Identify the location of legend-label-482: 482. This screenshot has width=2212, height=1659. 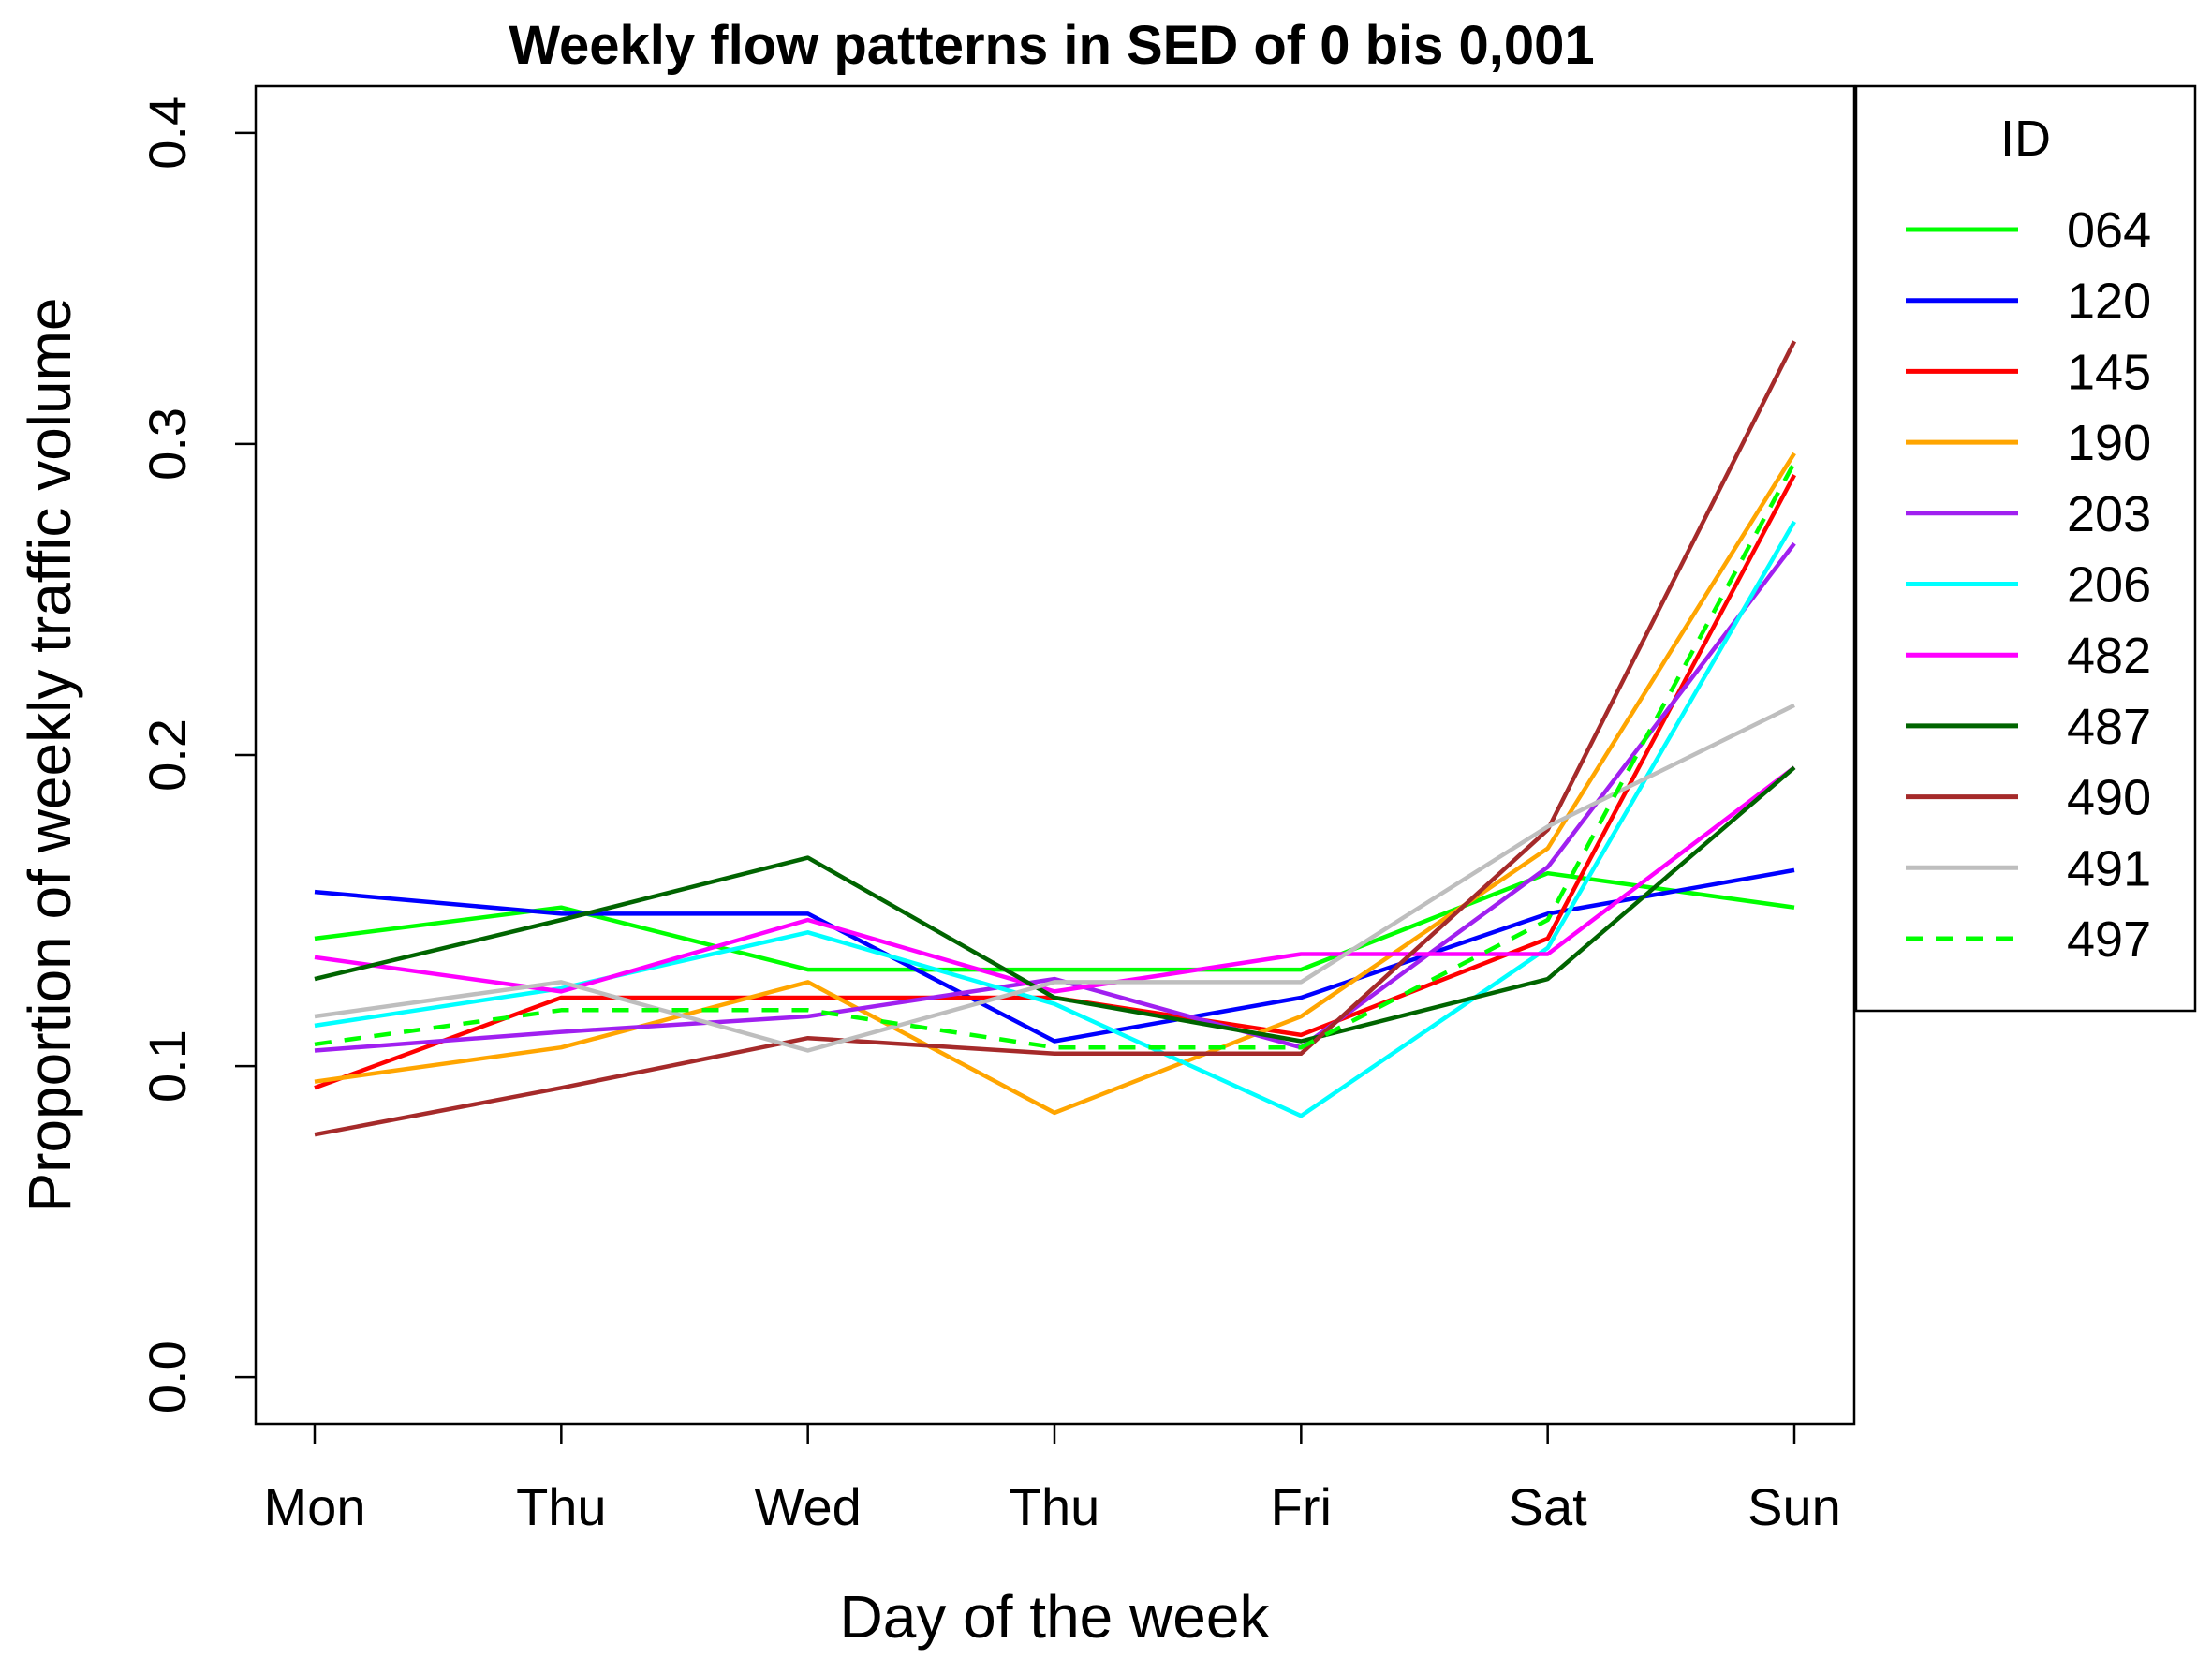
(2109, 656).